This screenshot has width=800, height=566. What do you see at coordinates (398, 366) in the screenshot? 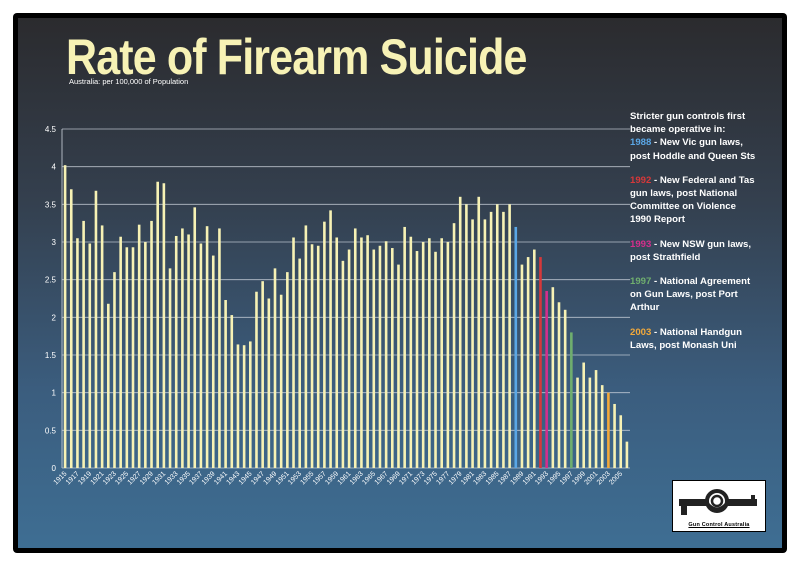
I see `bar-1969` at bounding box center [398, 366].